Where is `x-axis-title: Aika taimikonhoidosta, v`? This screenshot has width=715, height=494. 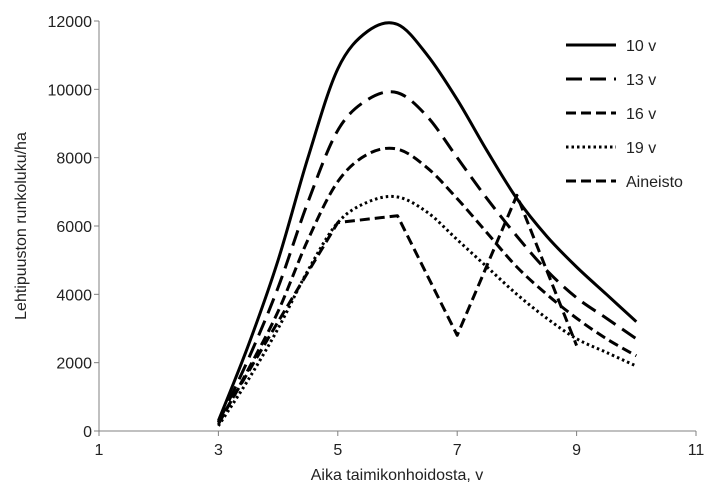
x-axis-title: Aika taimikonhoidosta, v is located at coordinates (397, 475).